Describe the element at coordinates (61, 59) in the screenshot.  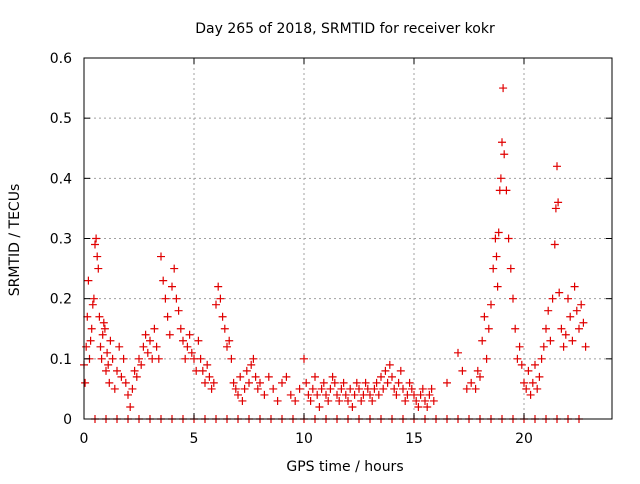
I see `y-tick-label: 0.6` at that location.